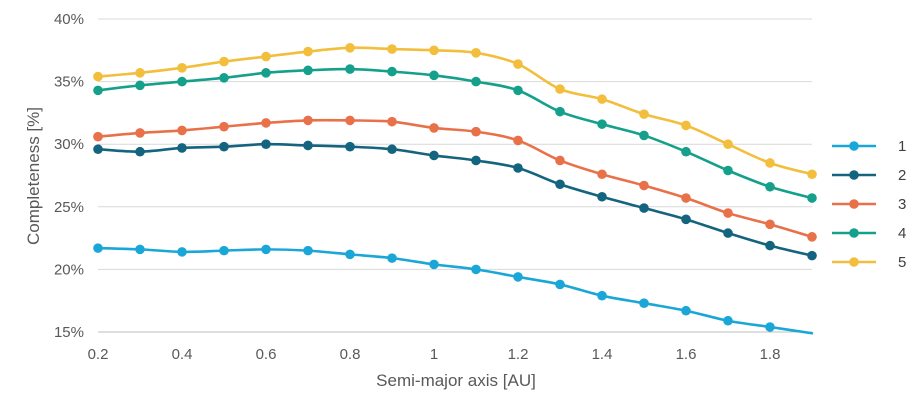 This screenshot has height=406, width=921. What do you see at coordinates (266, 354) in the screenshot?
I see `x-tick-label: 0.6` at bounding box center [266, 354].